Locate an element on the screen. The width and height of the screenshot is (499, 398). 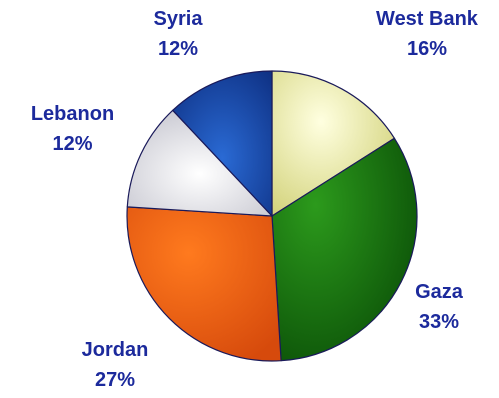
slice-label-west-bank-name: West Bank is located at coordinates (427, 19).